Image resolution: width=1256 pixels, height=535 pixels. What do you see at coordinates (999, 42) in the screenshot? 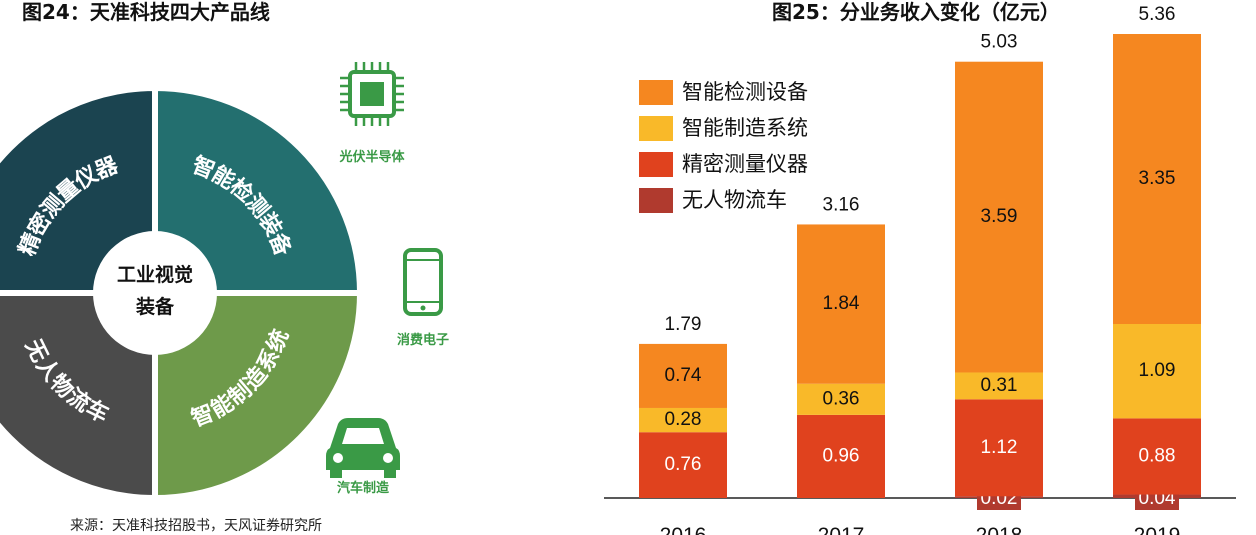
I see `total-label: 5.03` at bounding box center [999, 42].